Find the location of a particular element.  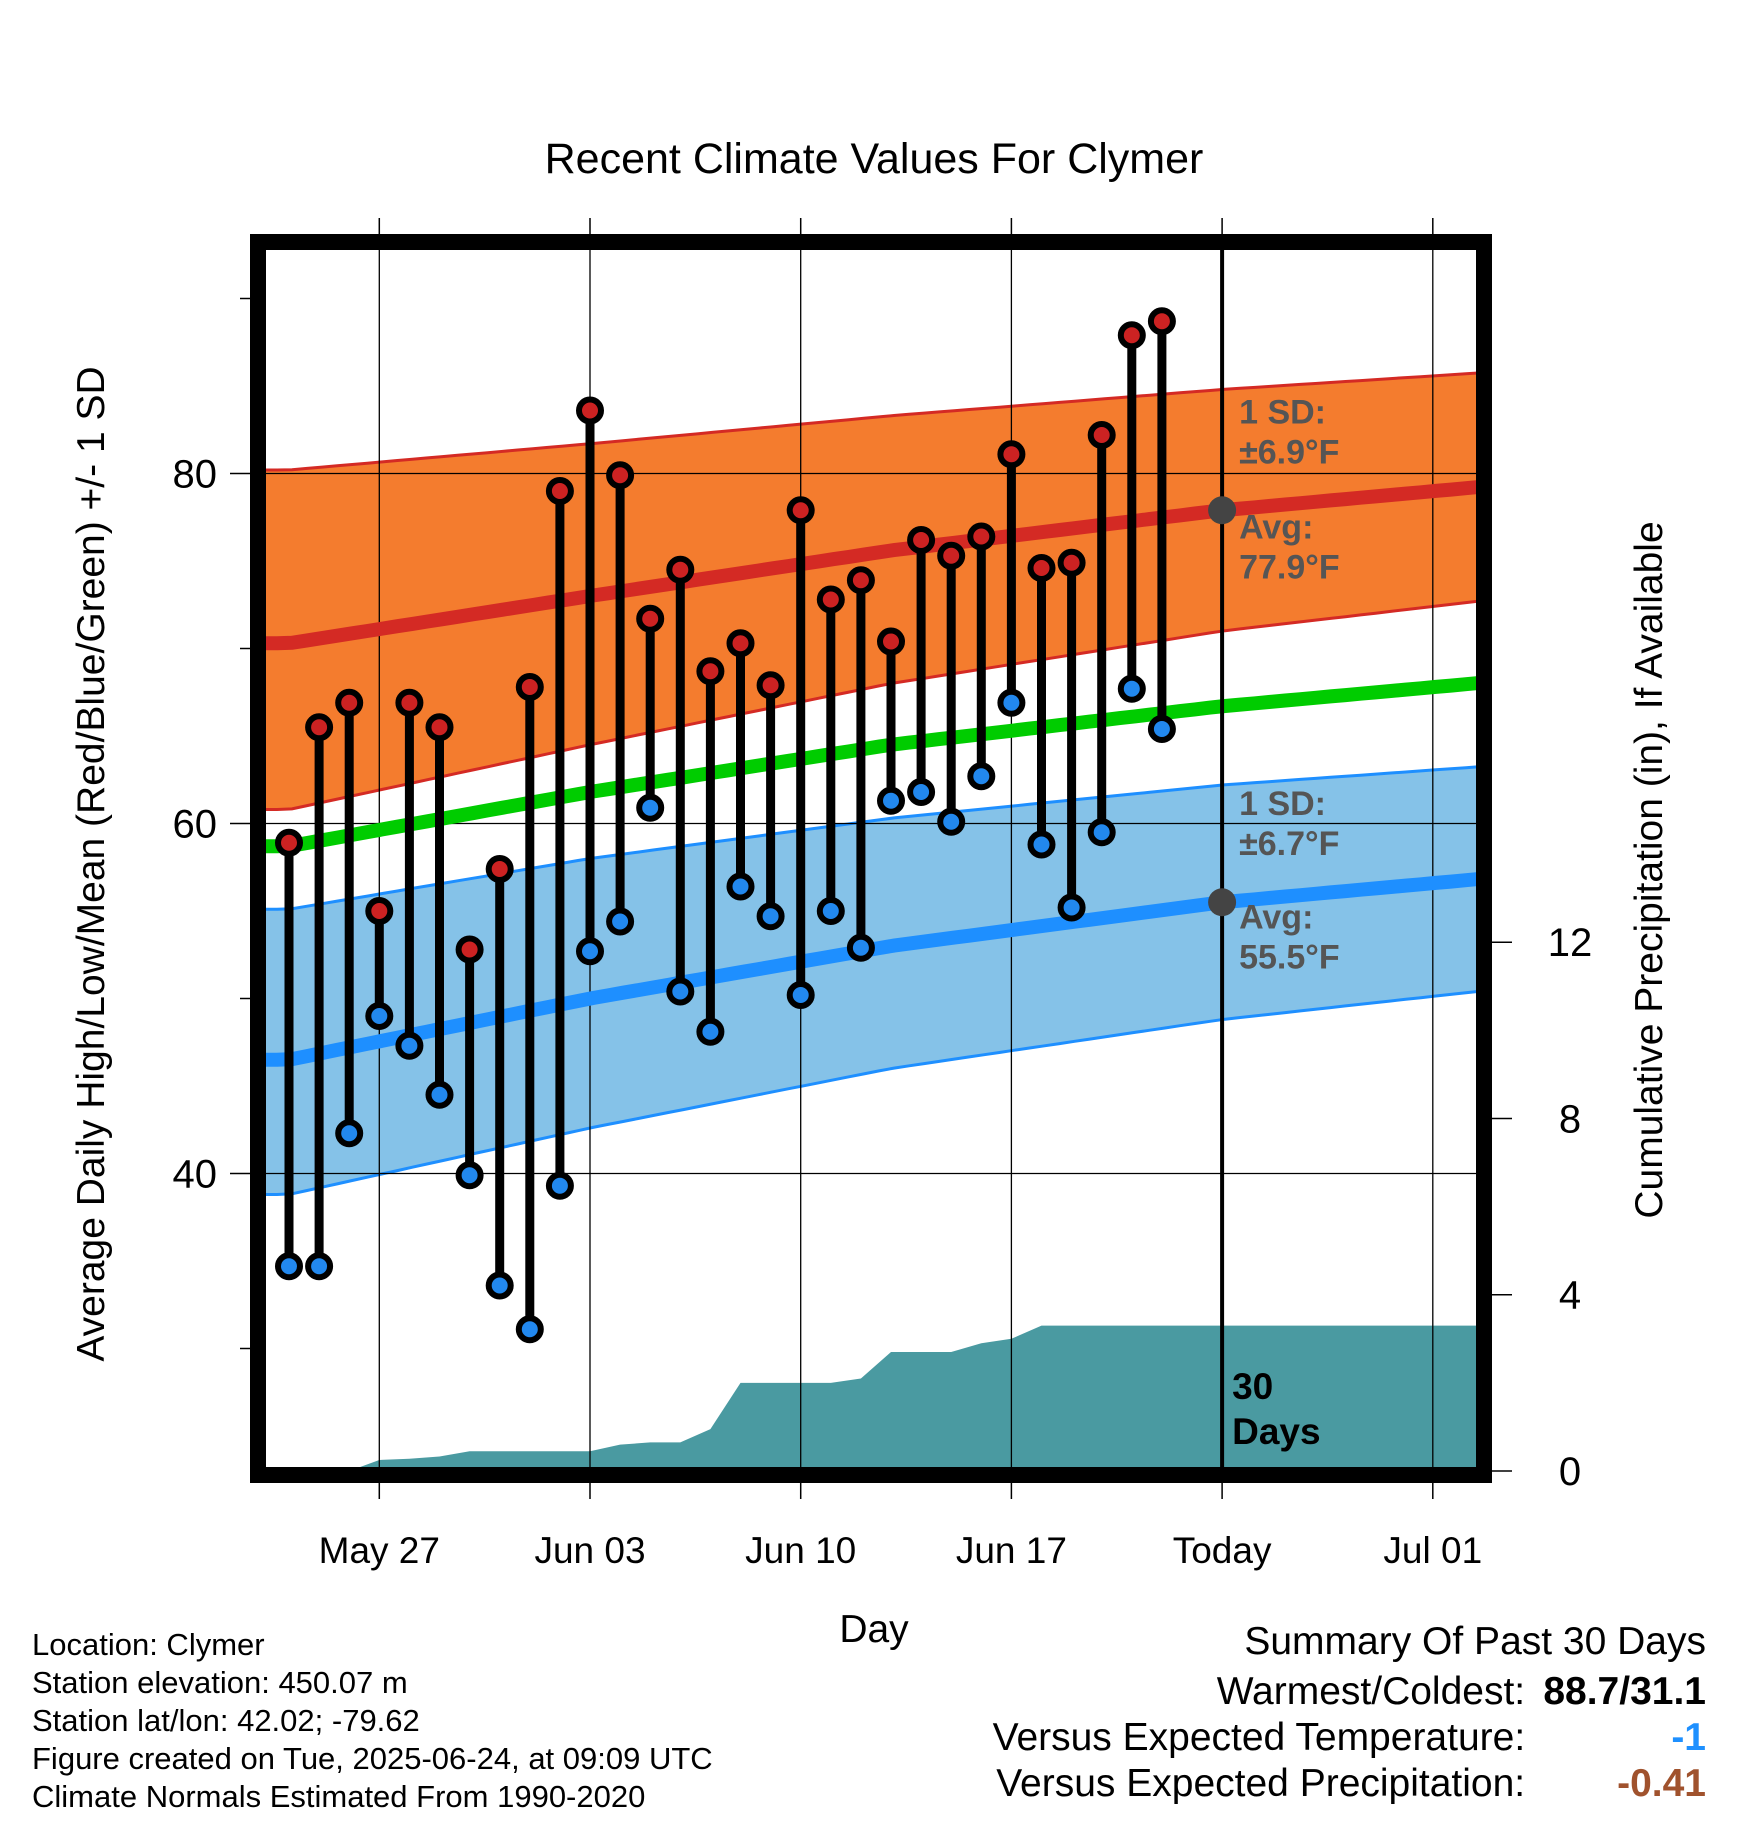

high-sd-label: 1 SD: is located at coordinates (1282, 413).